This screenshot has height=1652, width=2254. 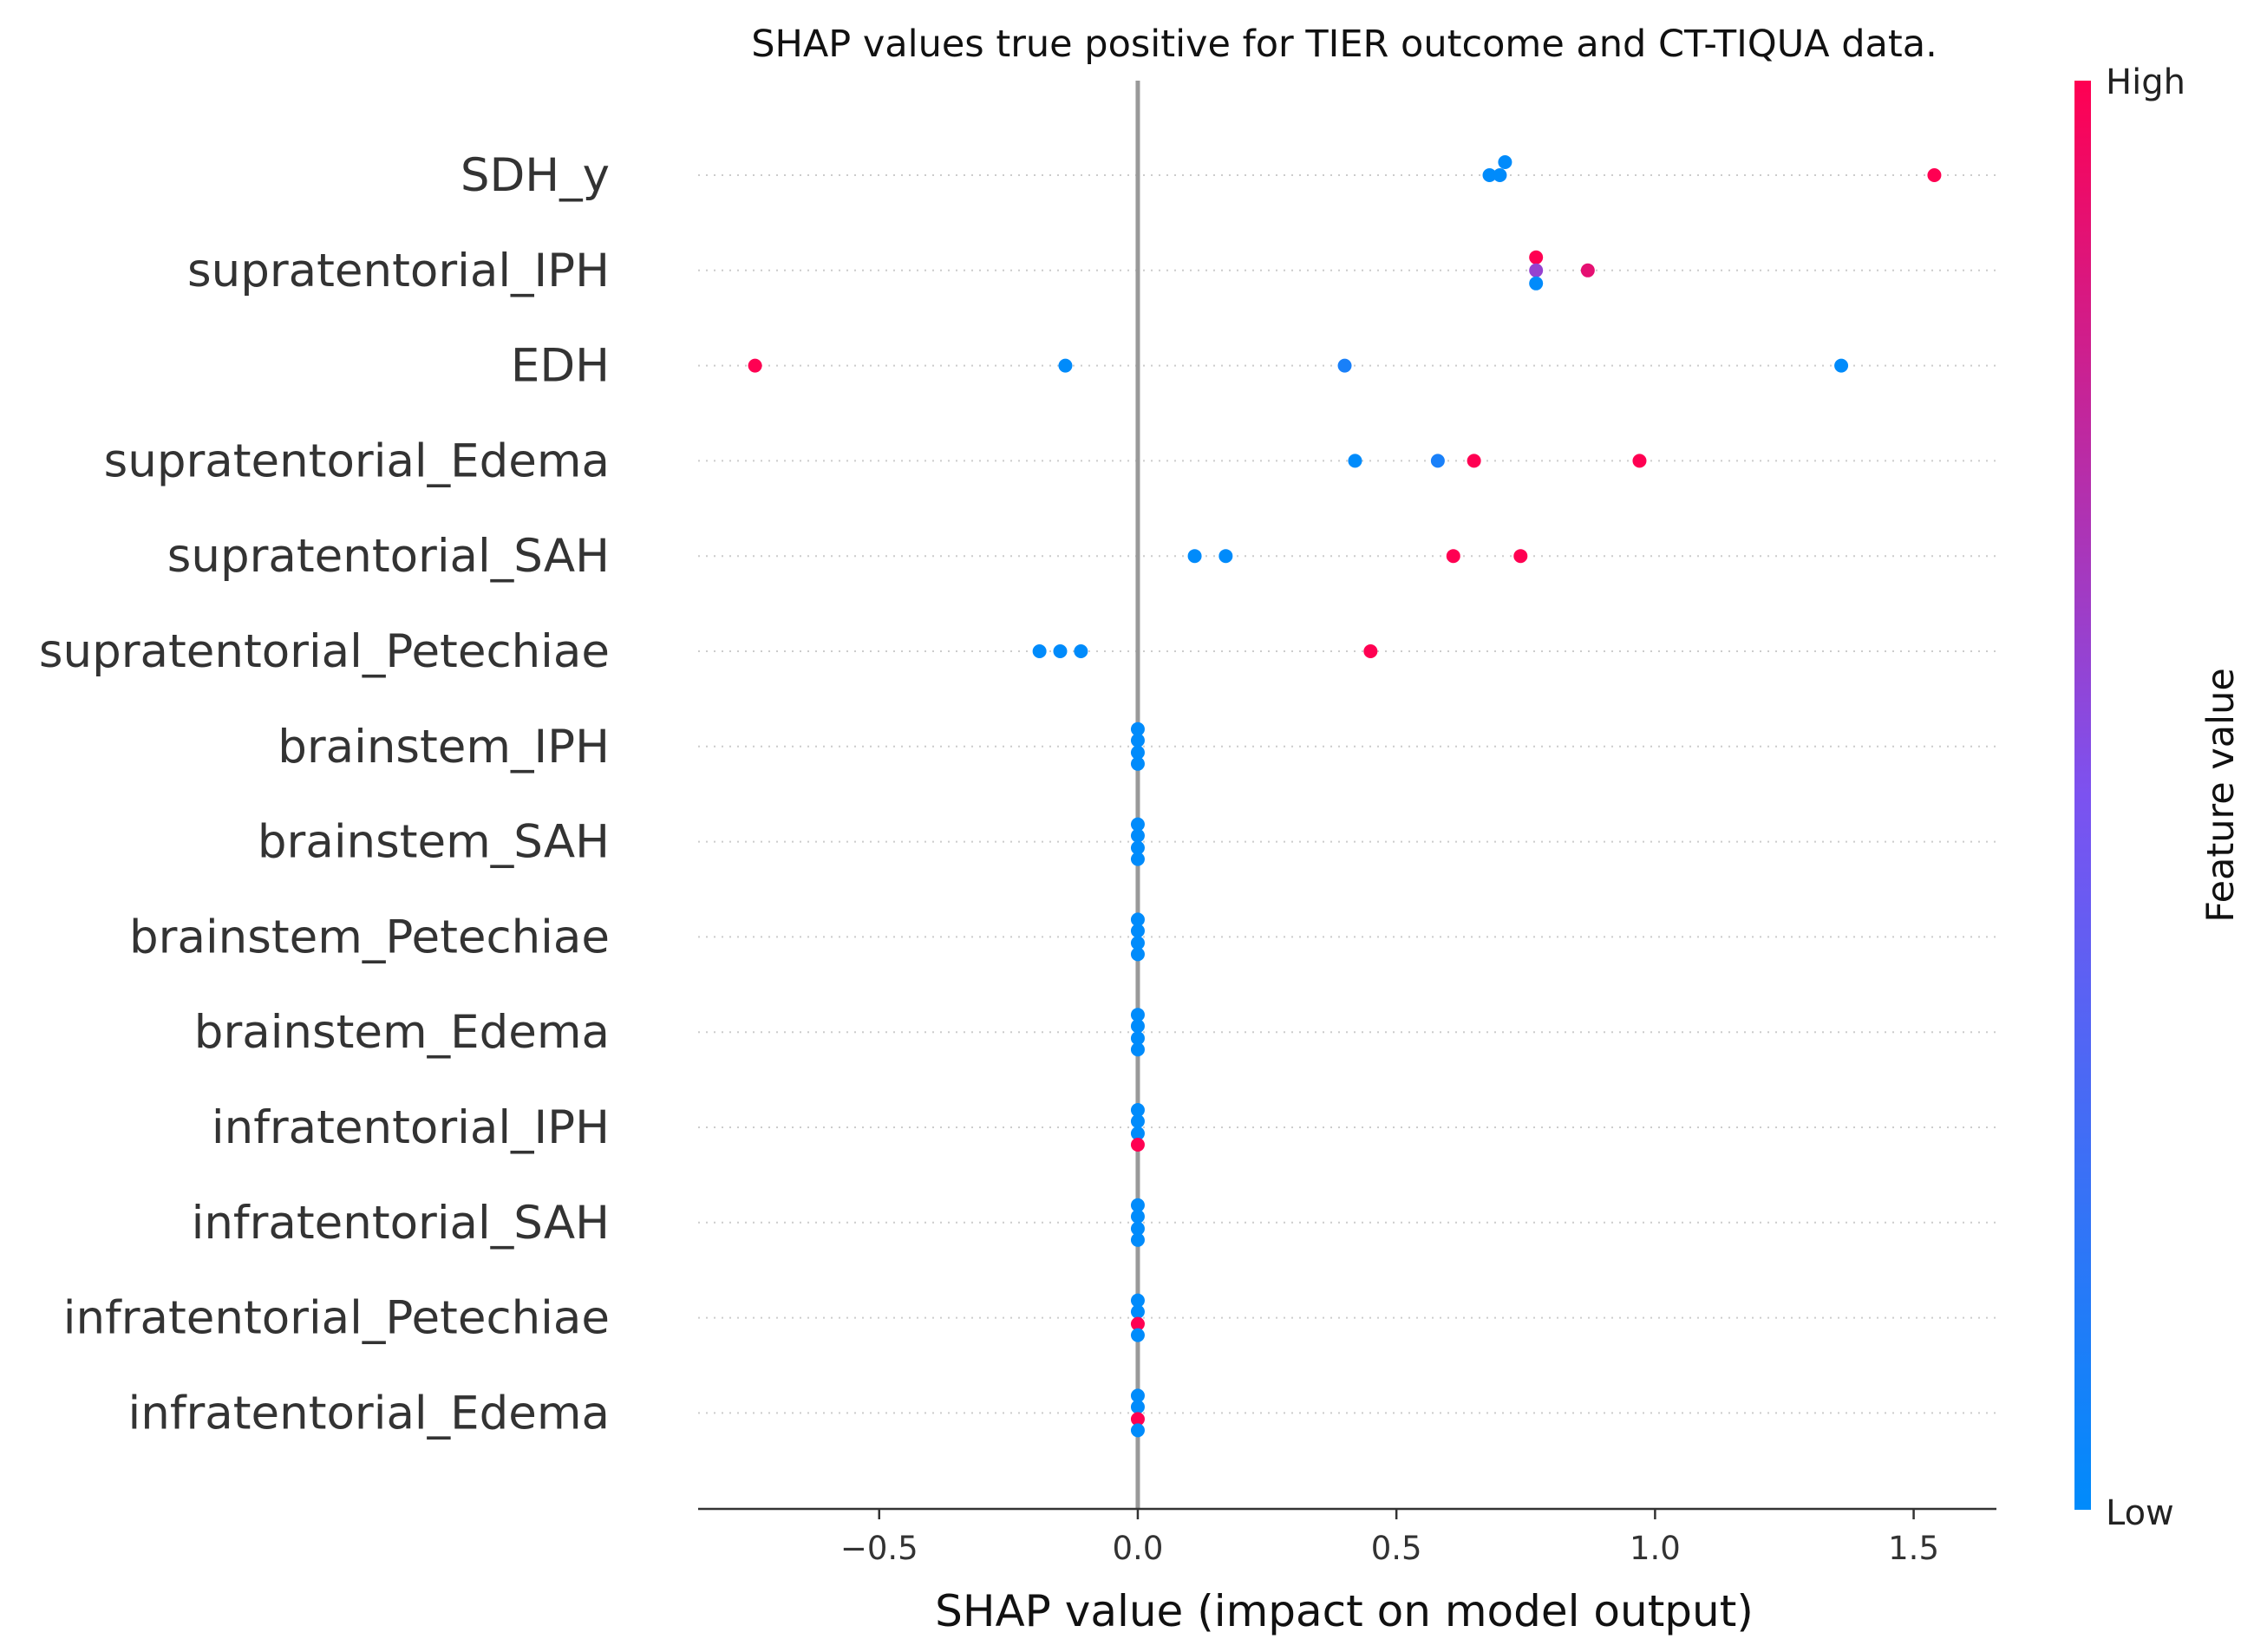 What do you see at coordinates (401, 1224) in the screenshot?
I see `feature-label: infratentorial_SAH` at bounding box center [401, 1224].